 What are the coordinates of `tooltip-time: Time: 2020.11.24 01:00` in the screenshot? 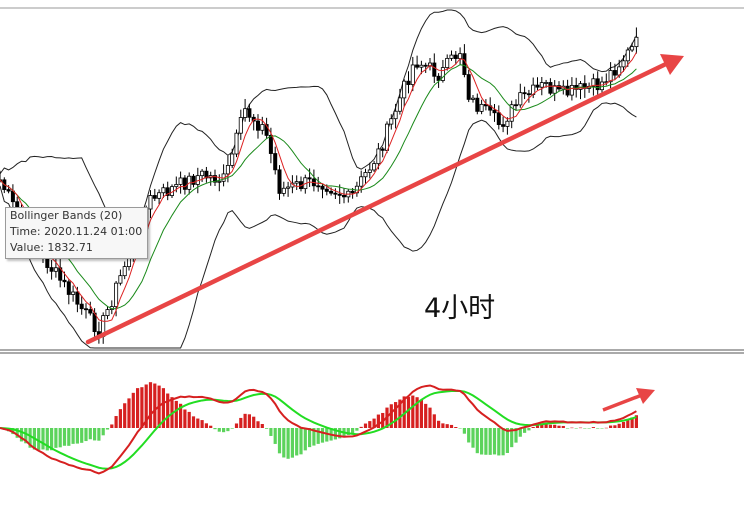 It's located at (76, 231).